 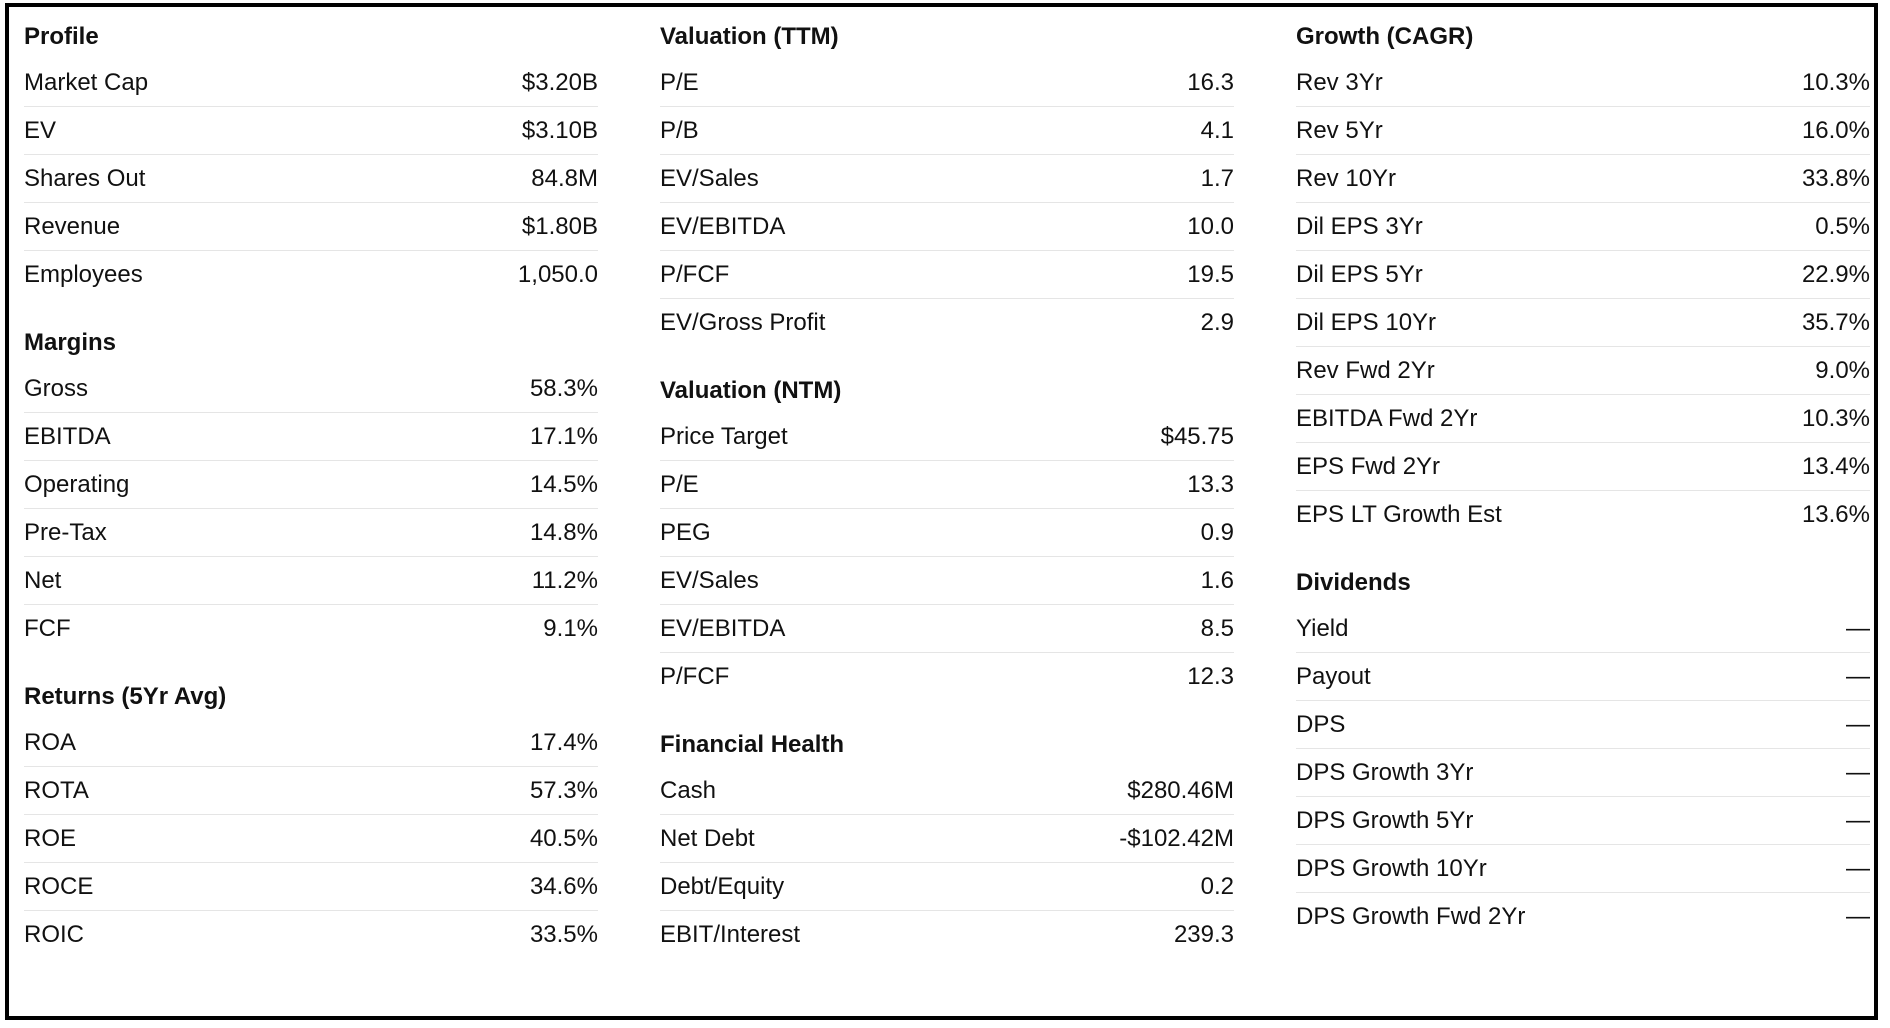 I want to click on stat-label: DPS, so click(x=1321, y=724).